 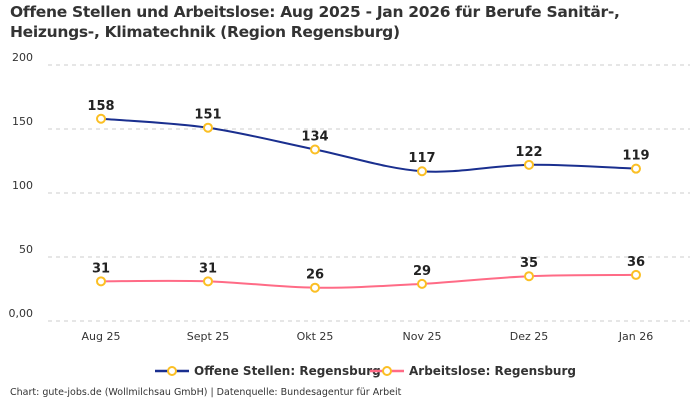 I want to click on data-label: 117, so click(x=421, y=158).